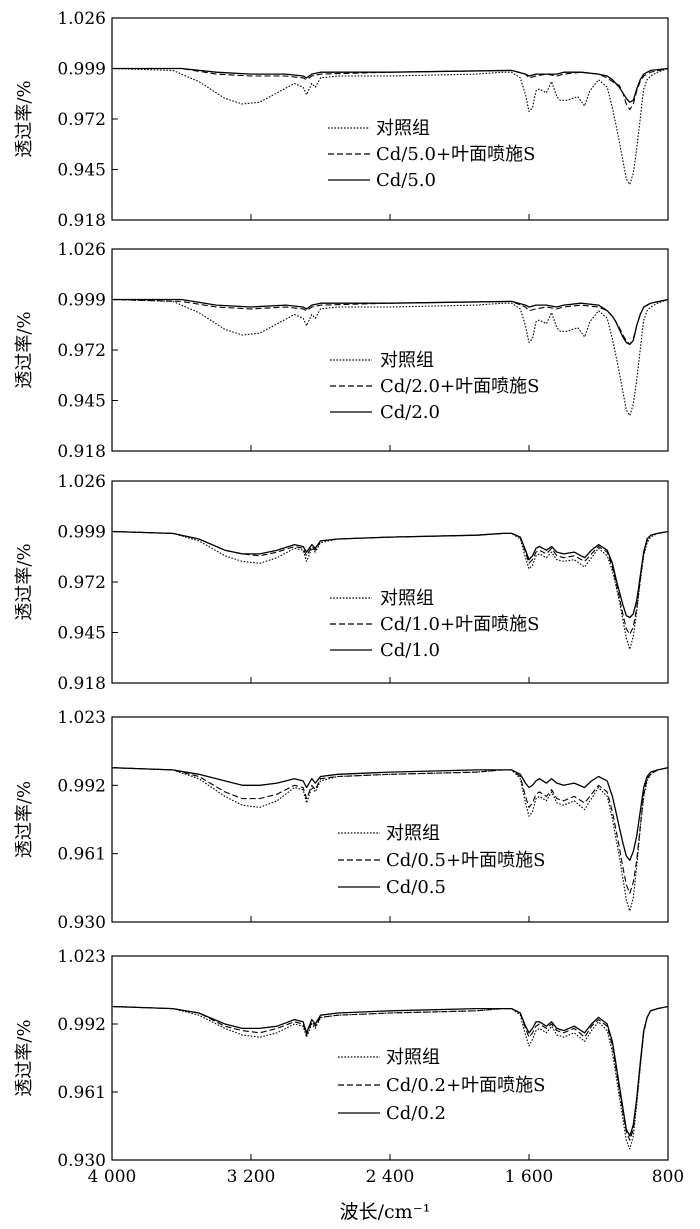 The width and height of the screenshot is (700, 1229). What do you see at coordinates (459, 386) in the screenshot?
I see `legend-label: Cd/2.0+叶面喷施S` at bounding box center [459, 386].